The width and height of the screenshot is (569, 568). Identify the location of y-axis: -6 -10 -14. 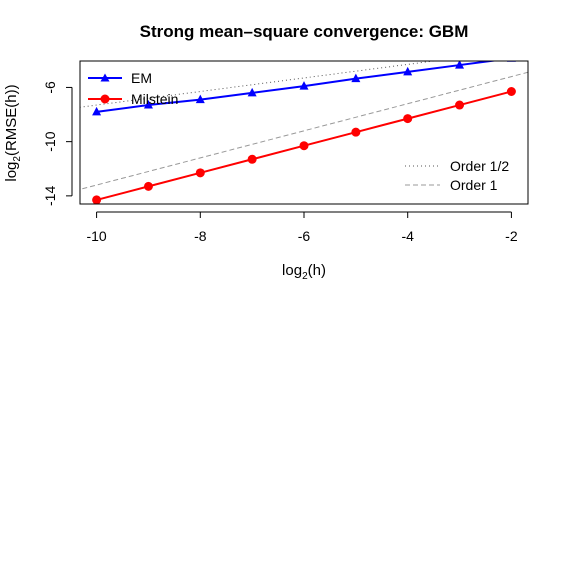
(57, 143).